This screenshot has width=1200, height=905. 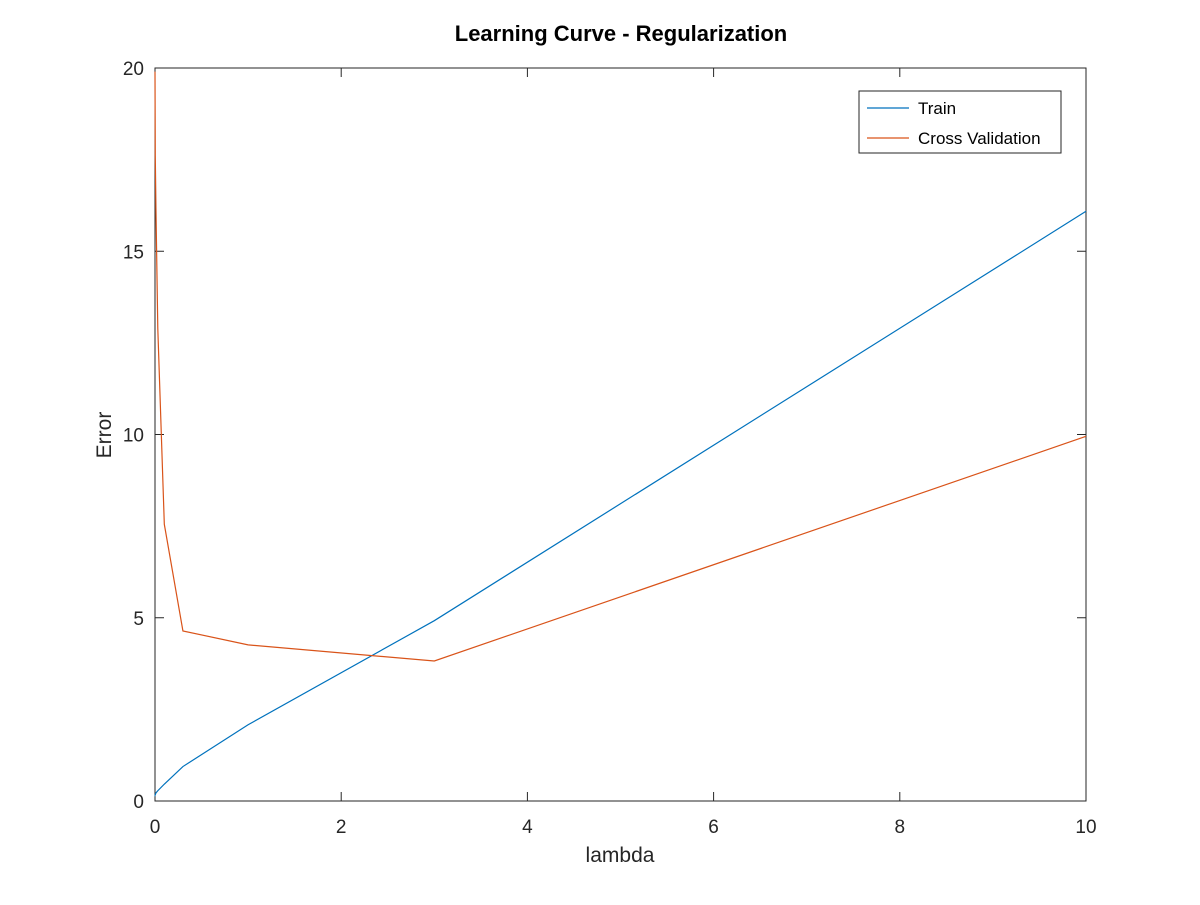 What do you see at coordinates (133, 69) in the screenshot?
I see `y-tick-label: 20` at bounding box center [133, 69].